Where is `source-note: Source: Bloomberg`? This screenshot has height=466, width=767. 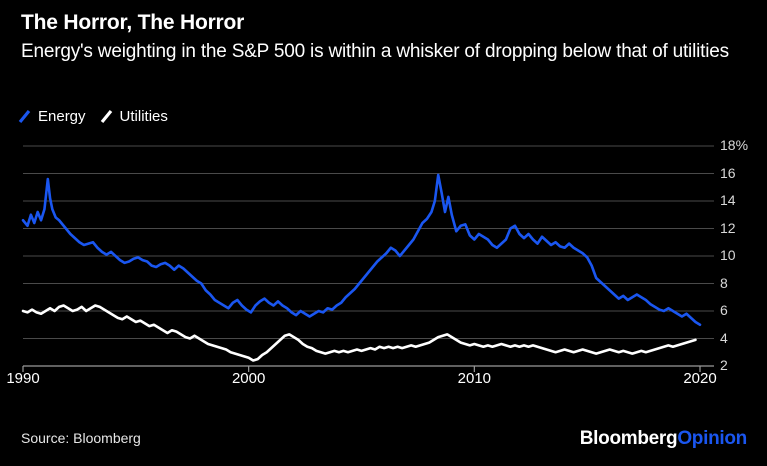 source-note: Source: Bloomberg is located at coordinates (81, 438).